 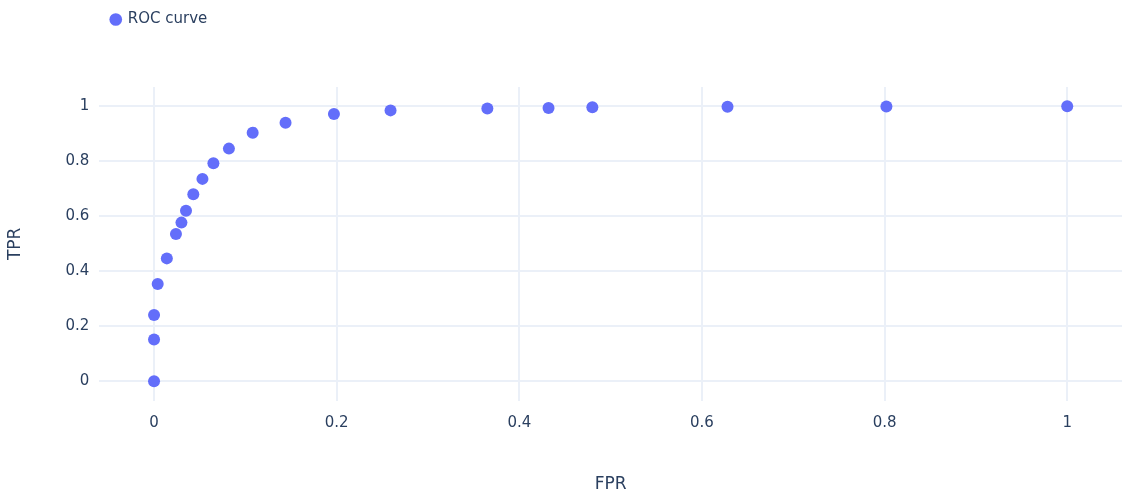 I want to click on x-axis-title: FPR, so click(x=610, y=483).